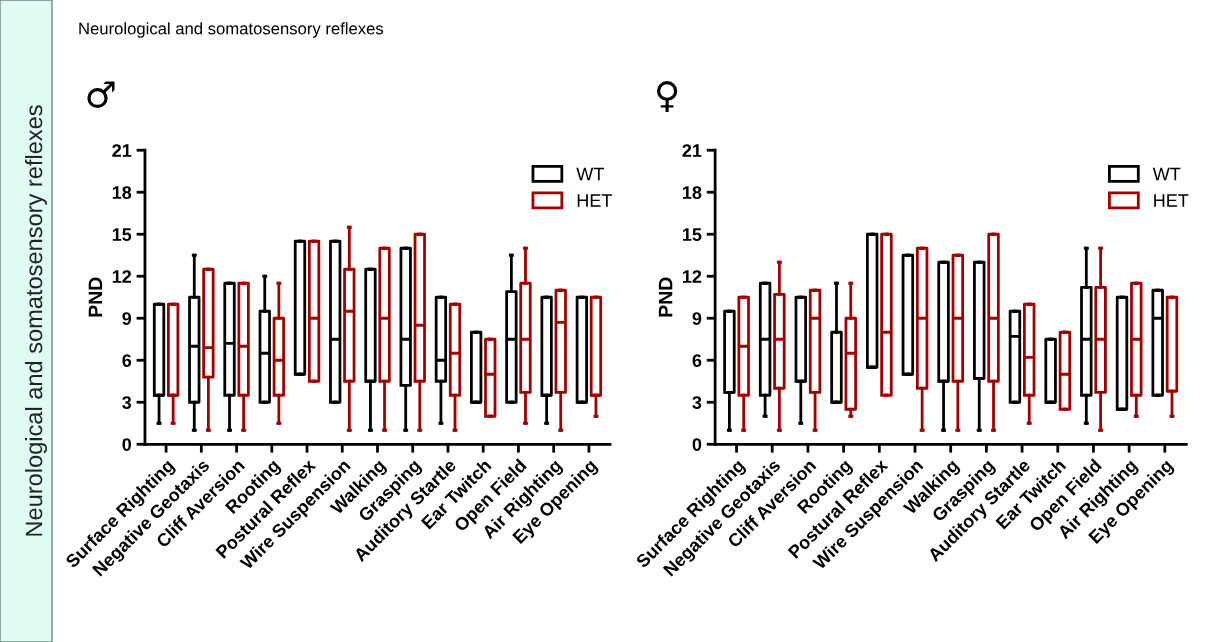  Describe the element at coordinates (101, 94) in the screenshot. I see `chart-title: ♂` at that location.